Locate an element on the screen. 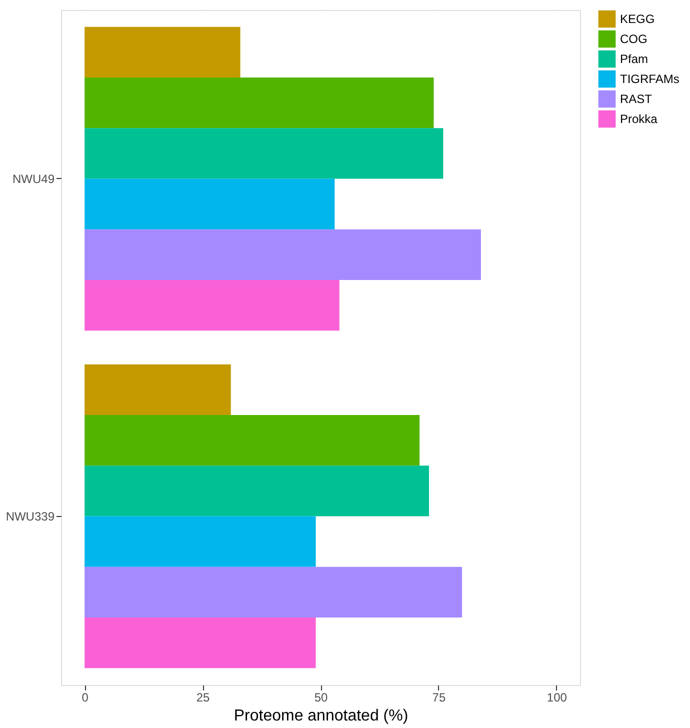 Image resolution: width=690 pixels, height=728 pixels. y-tick-label: NWU49 is located at coordinates (33, 179).